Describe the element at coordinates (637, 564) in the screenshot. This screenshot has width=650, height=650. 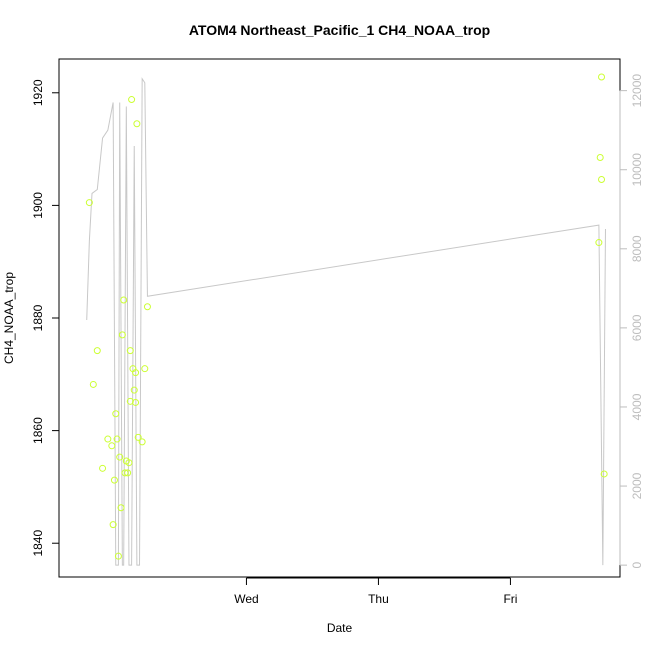
I see `y-tick-label-right: 0` at that location.